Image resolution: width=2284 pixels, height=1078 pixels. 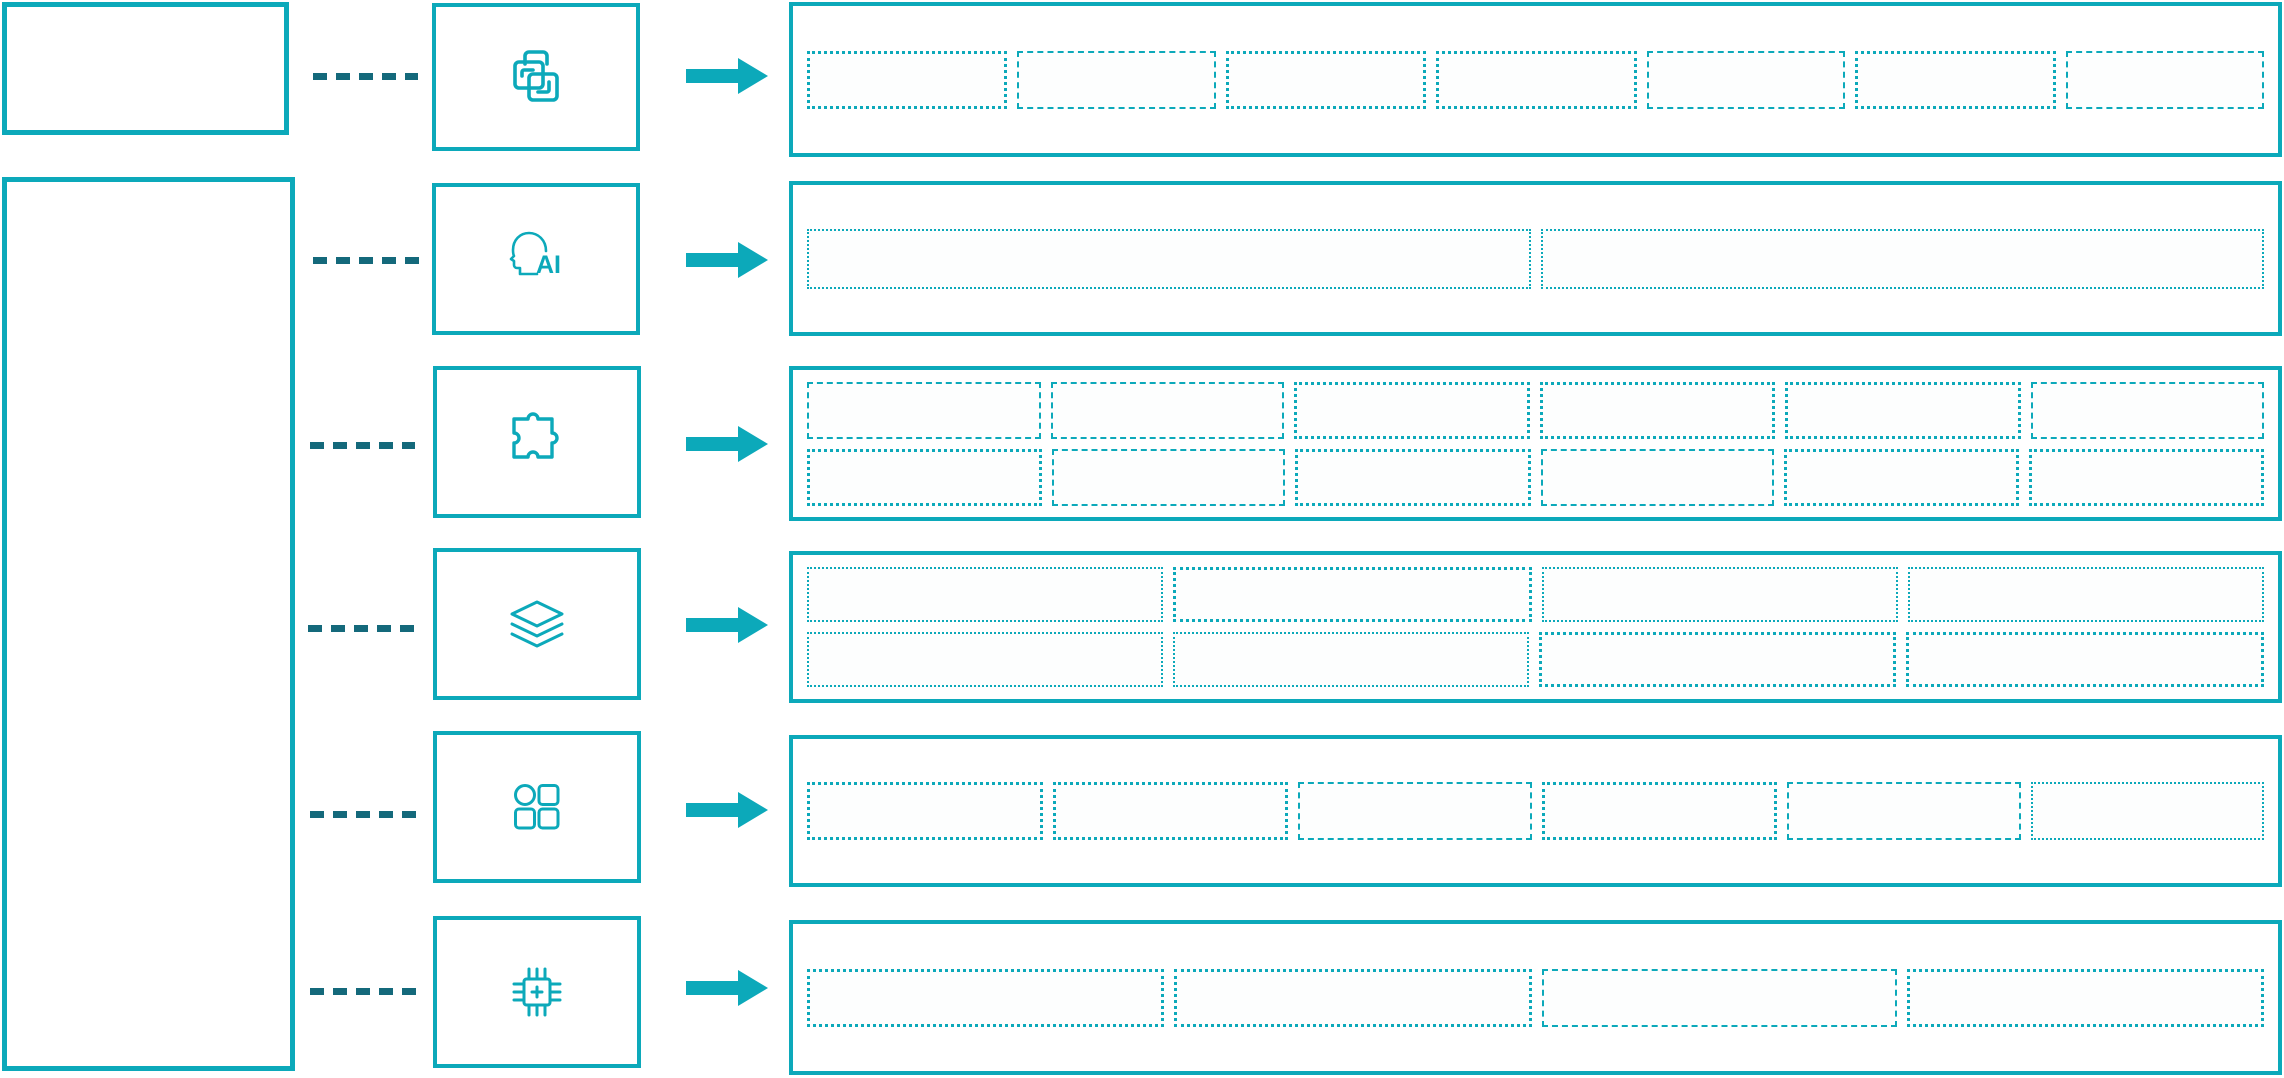 I want to click on grid-components-icon, so click(x=537, y=807).